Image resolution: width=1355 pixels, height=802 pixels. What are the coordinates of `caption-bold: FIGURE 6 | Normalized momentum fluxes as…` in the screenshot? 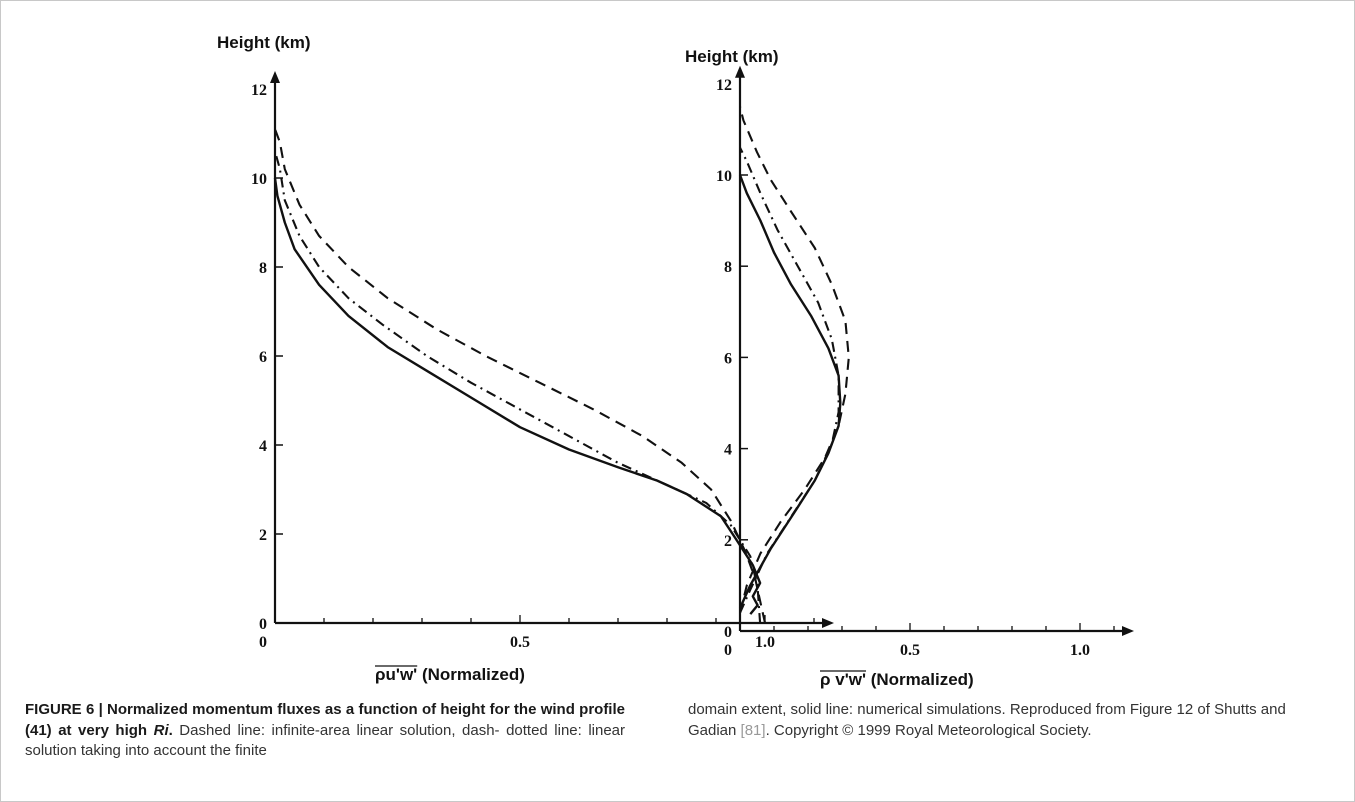 It's located at (325, 720).